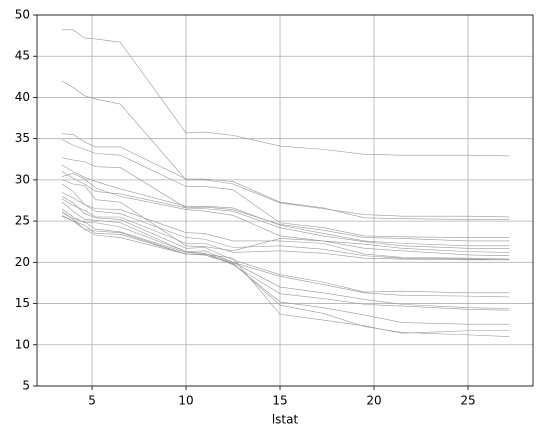 The width and height of the screenshot is (543, 438). What do you see at coordinates (373, 401) in the screenshot?
I see `x-tick-label: 20` at bounding box center [373, 401].